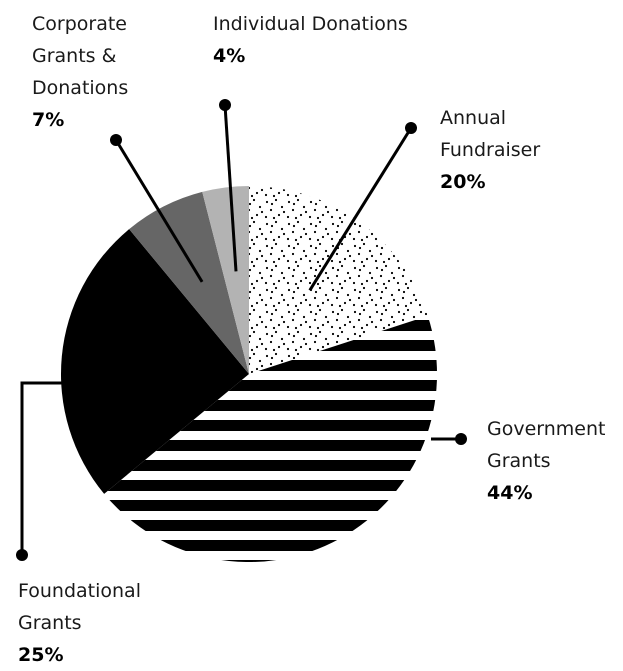 This screenshot has height=671, width=623. What do you see at coordinates (80, 88) in the screenshot?
I see `slice-label-4-line-3: Donations` at bounding box center [80, 88].